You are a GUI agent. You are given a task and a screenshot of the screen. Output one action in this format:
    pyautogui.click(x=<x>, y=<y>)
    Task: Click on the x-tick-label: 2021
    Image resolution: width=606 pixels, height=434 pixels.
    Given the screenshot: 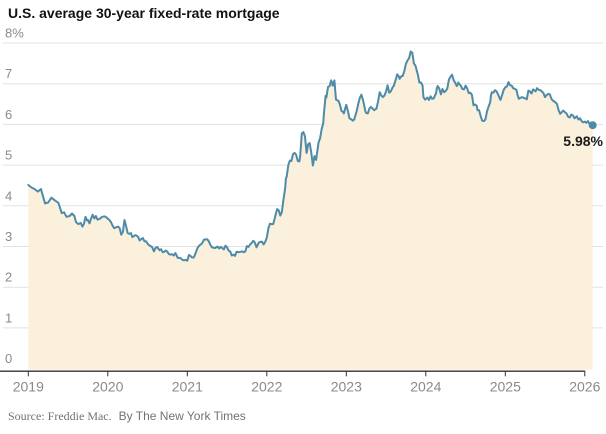 What is the action you would take?
    pyautogui.click(x=187, y=387)
    